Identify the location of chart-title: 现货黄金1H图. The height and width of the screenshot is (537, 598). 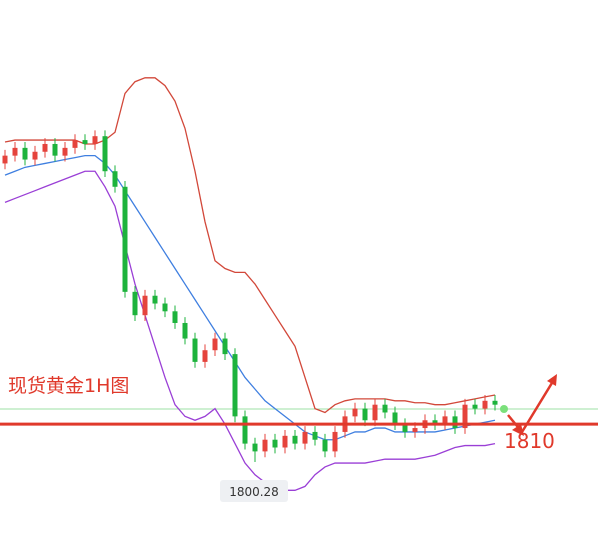
(68, 386).